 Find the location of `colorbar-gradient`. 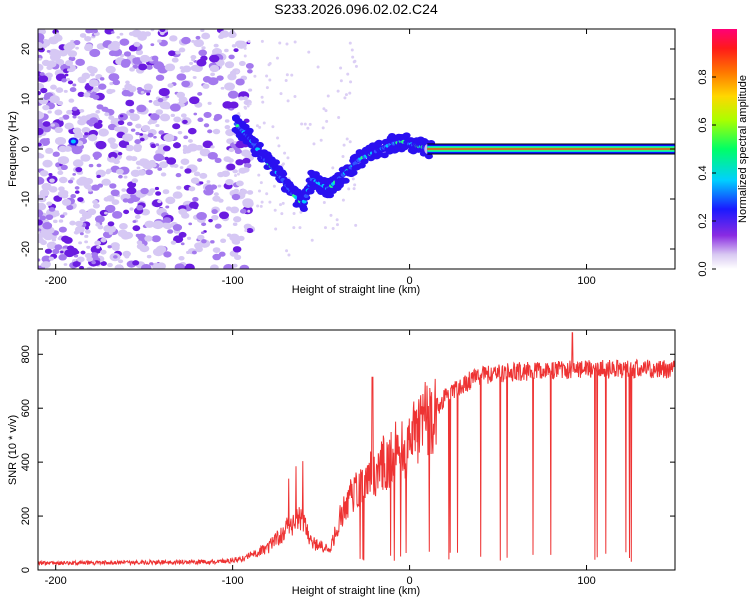

colorbar-gradient is located at coordinates (724, 149).